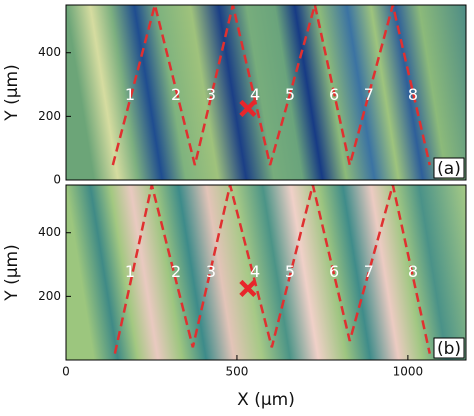  I want to click on panel-label: (a), so click(449, 169).